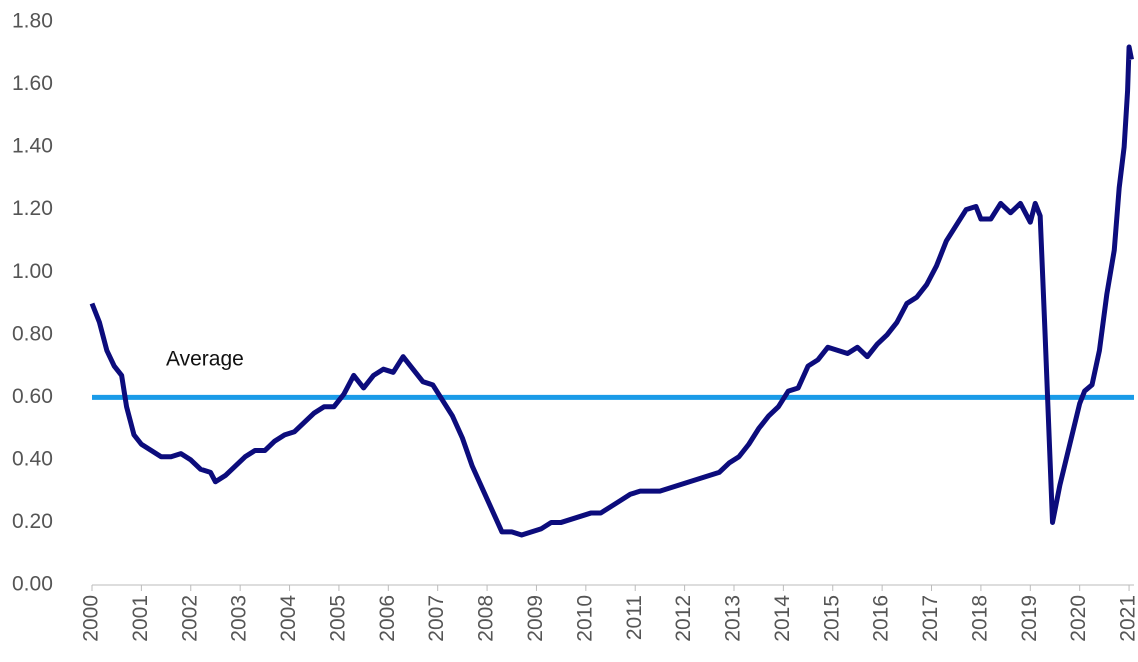  Describe the element at coordinates (288, 618) in the screenshot. I see `x-tick-label: 2004` at that location.